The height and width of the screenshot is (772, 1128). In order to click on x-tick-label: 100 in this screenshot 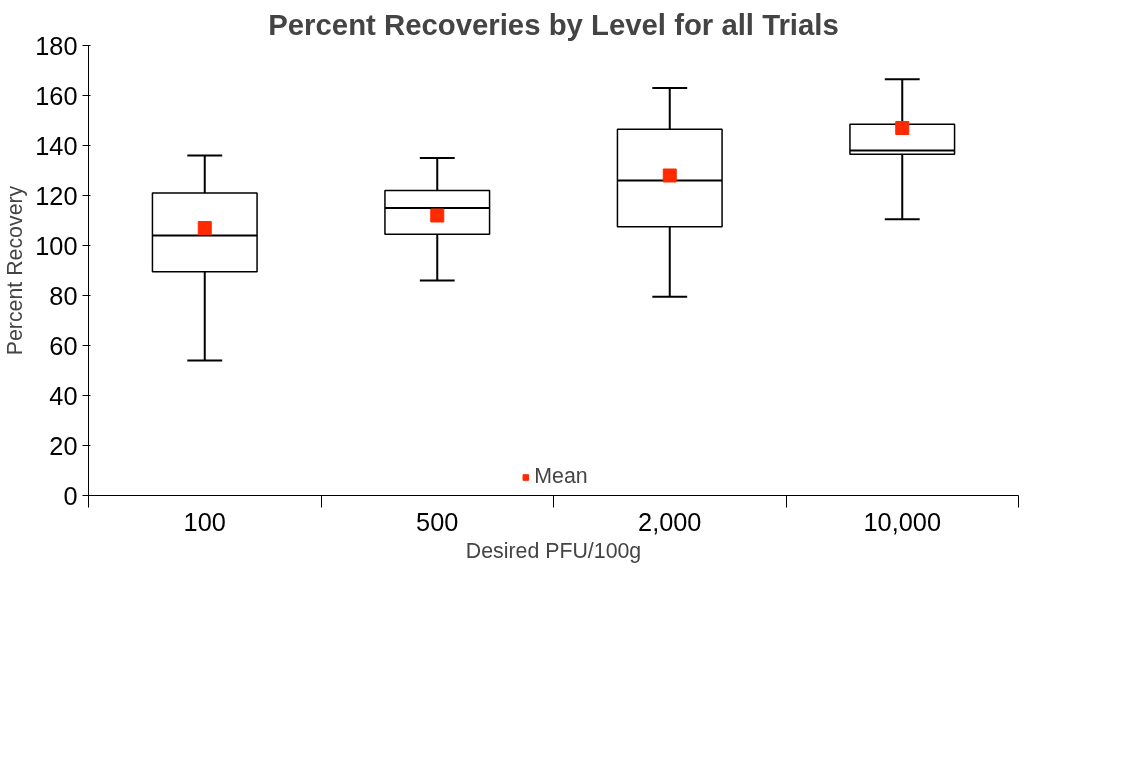, I will do `click(204, 521)`.